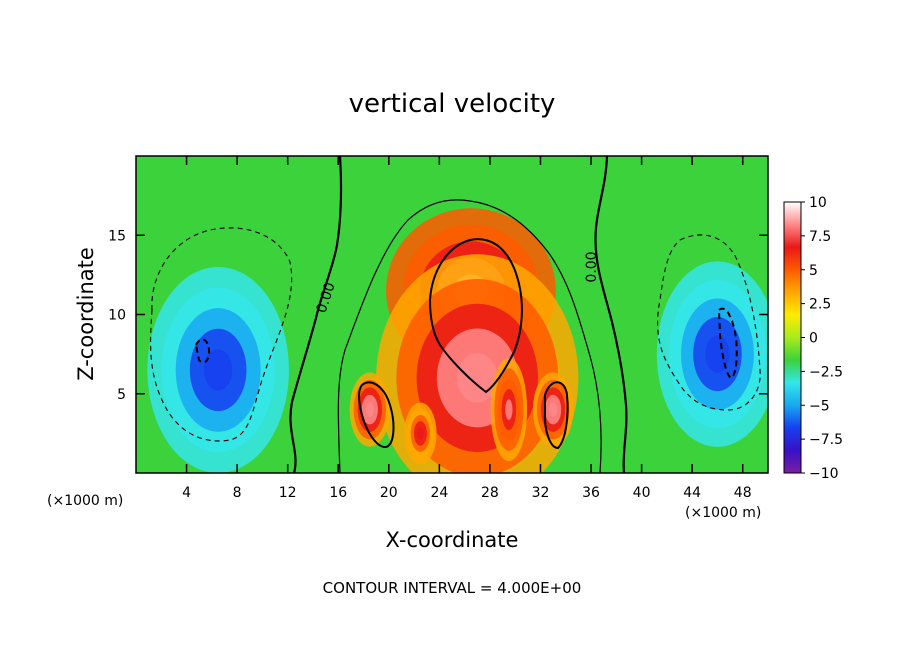  I want to click on colorbar: 10 7.5 5 2.5 0 −2.5 −5 −7.5 −10, so click(813, 338).